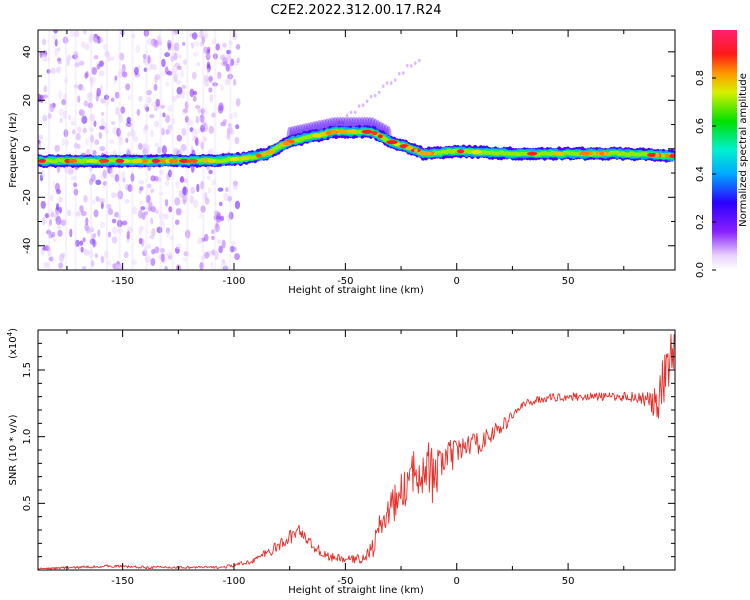  Describe the element at coordinates (122, 581) in the screenshot. I see `snr-x-tick-label: -150` at that location.